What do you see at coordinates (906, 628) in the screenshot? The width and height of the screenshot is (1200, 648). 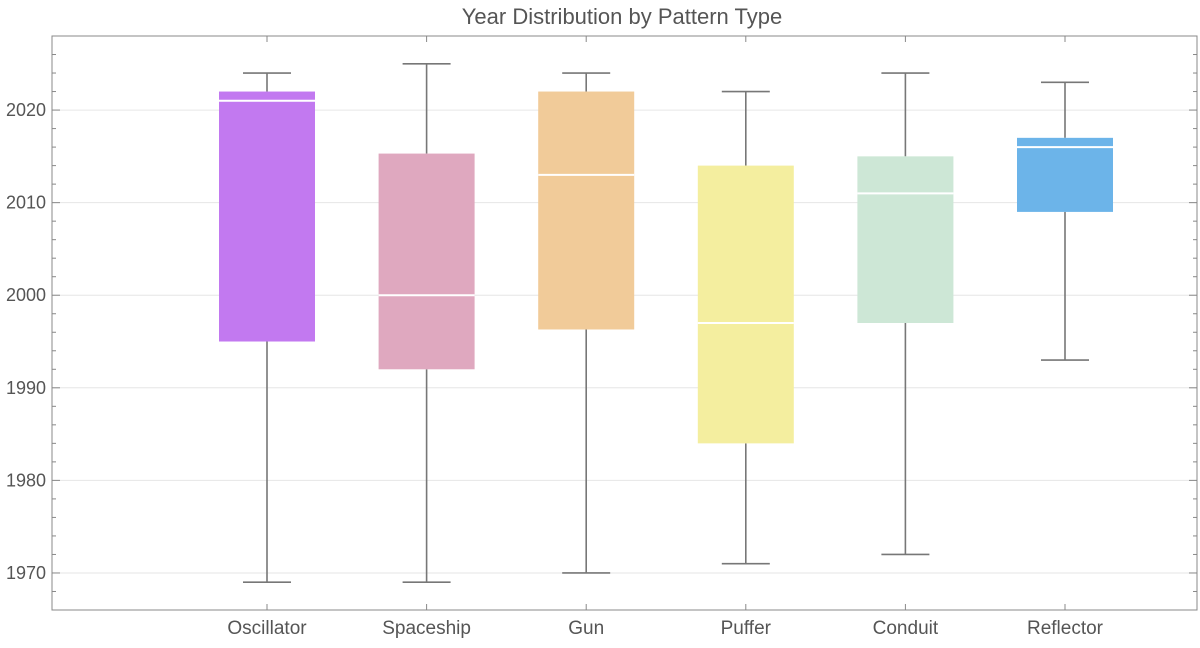 I see `category-label: Conduit` at bounding box center [906, 628].